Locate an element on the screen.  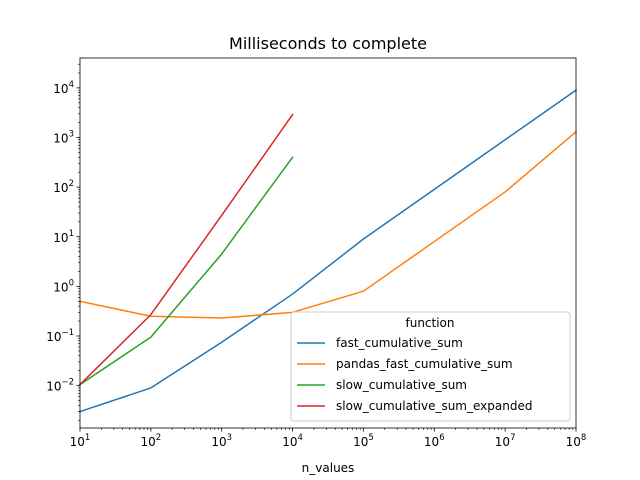
y-tick-exponent: 2 is located at coordinates (71, 184).